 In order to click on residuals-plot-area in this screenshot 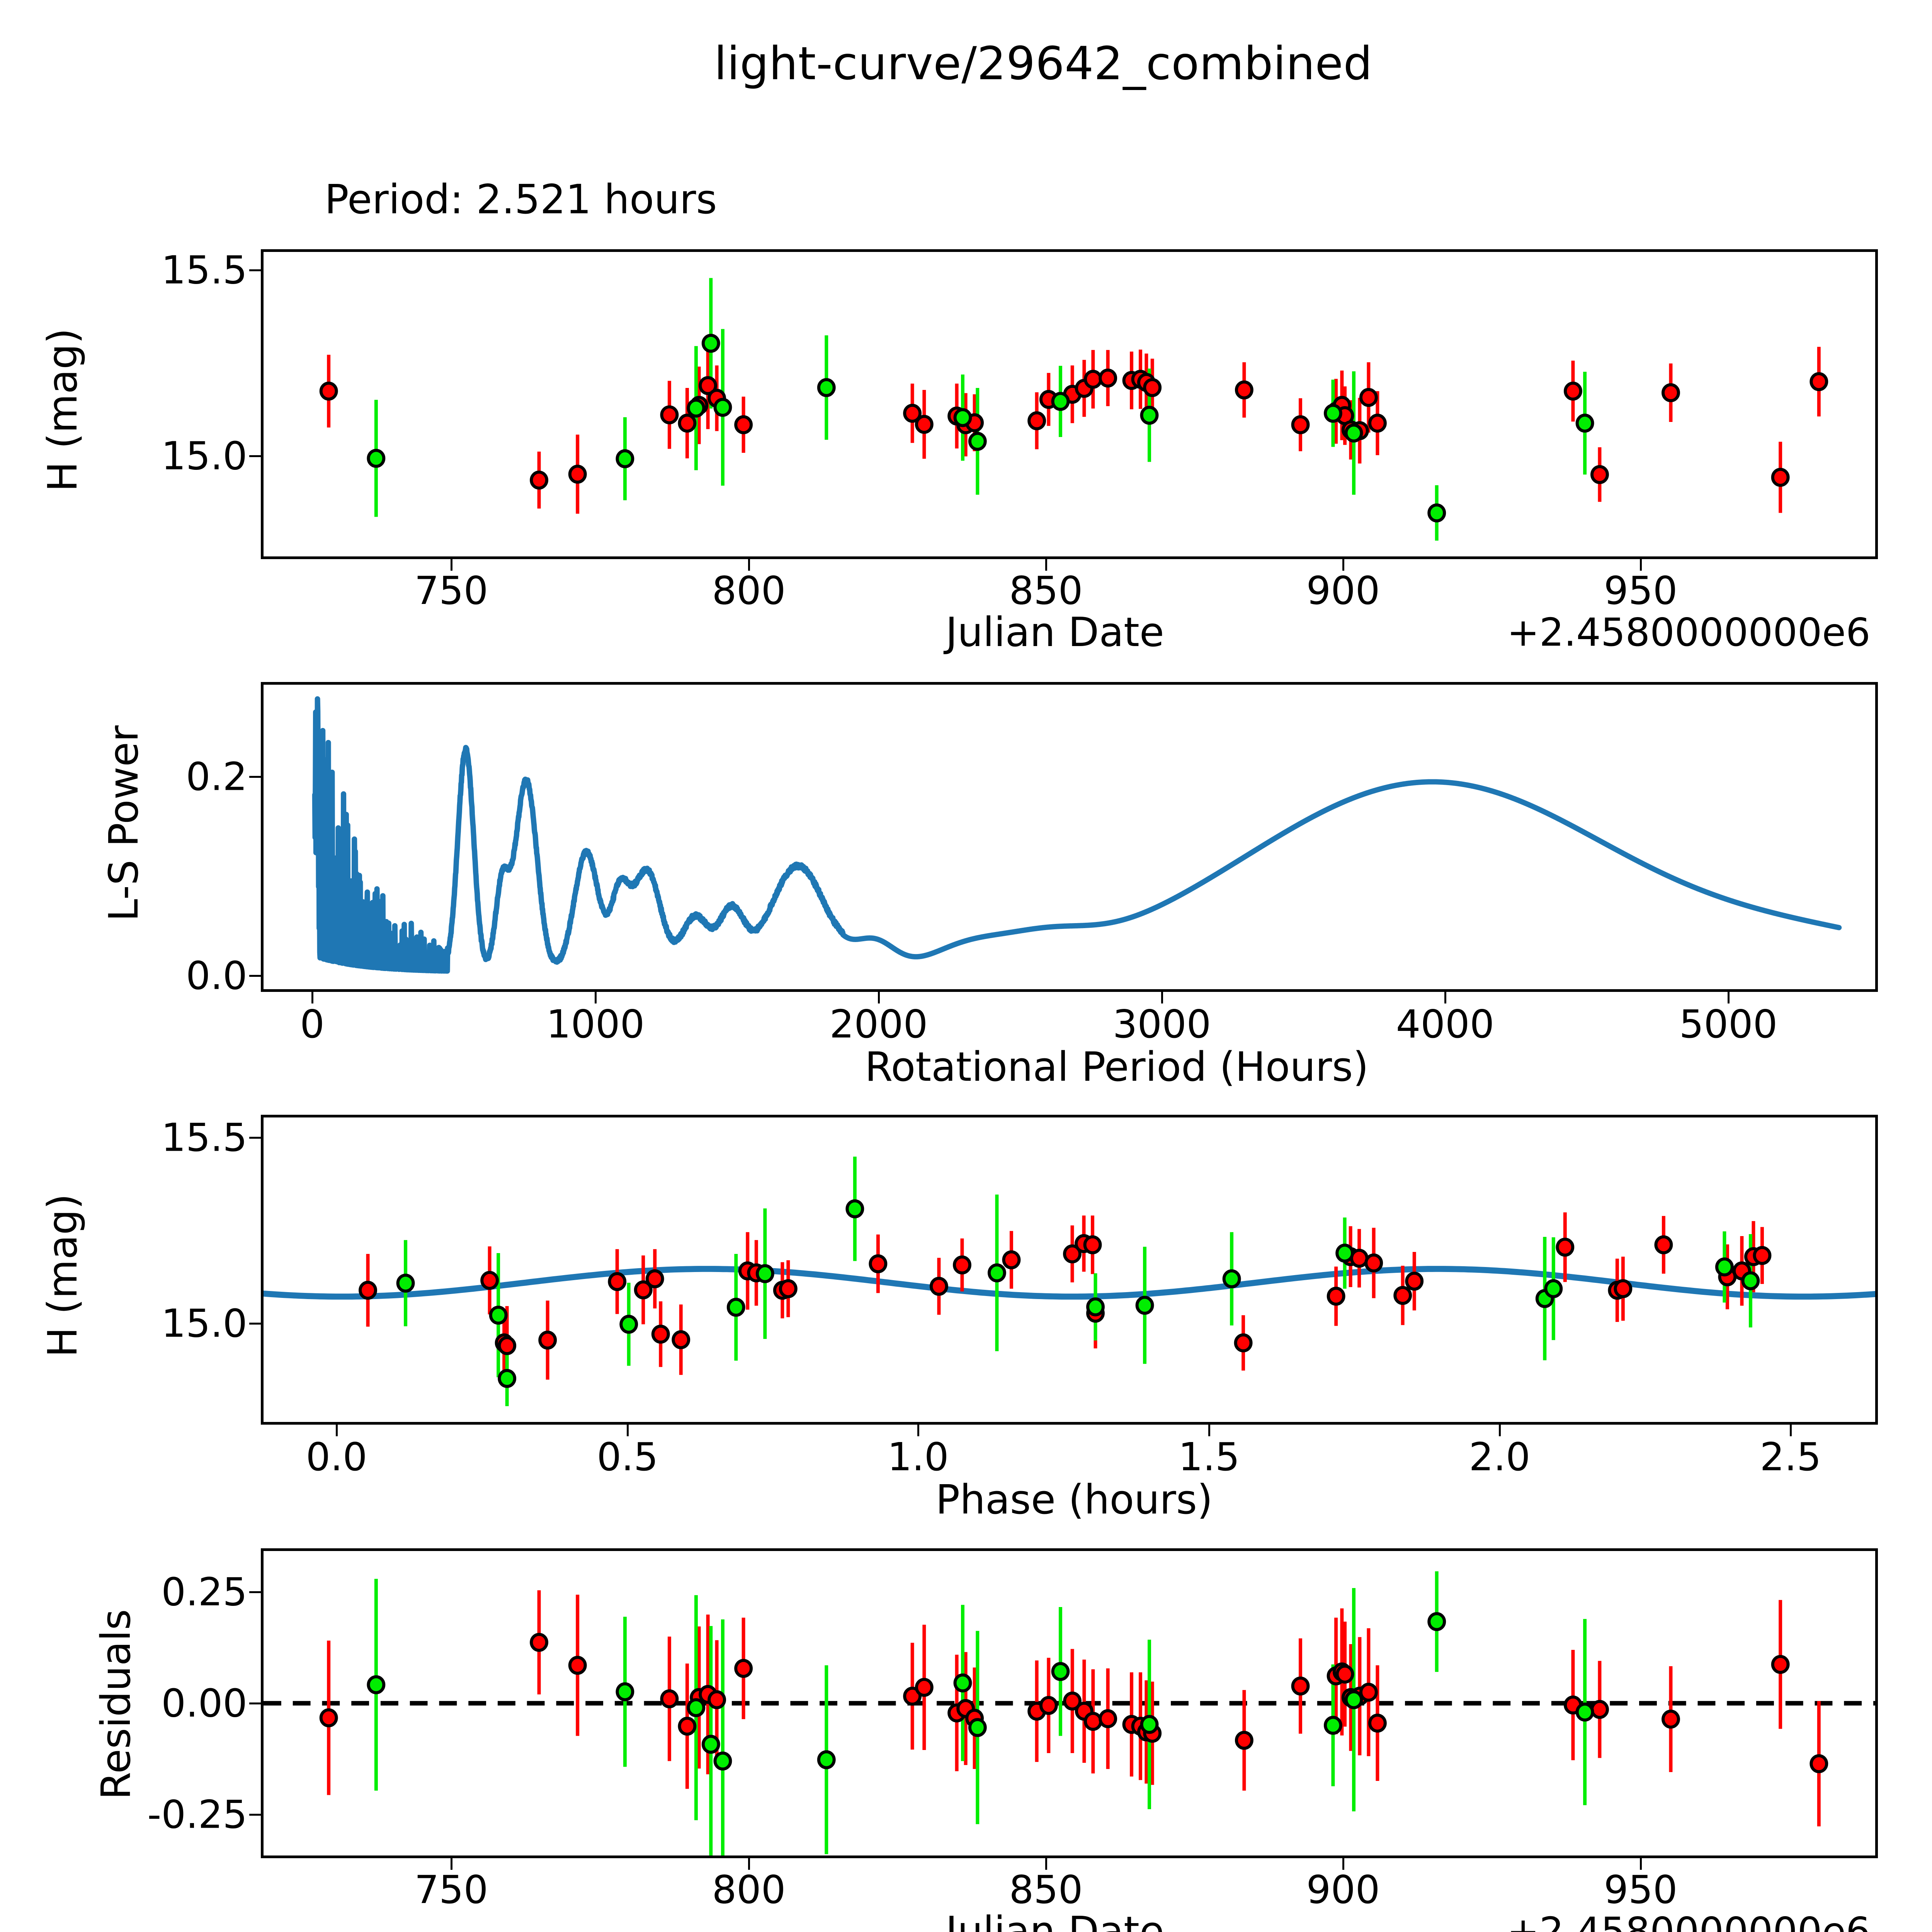, I will do `click(1070, 1703)`.